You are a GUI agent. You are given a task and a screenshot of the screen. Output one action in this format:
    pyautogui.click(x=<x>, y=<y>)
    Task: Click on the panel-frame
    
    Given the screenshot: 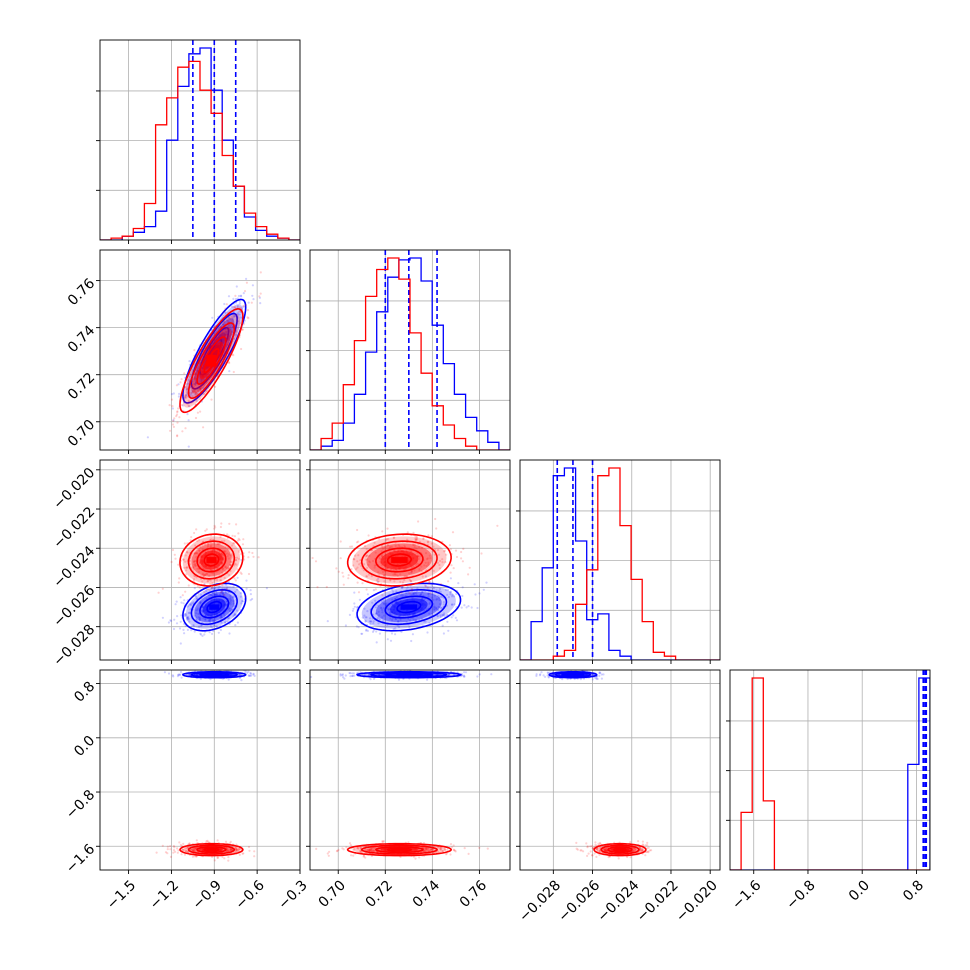 What is the action you would take?
    pyautogui.click(x=200, y=560)
    